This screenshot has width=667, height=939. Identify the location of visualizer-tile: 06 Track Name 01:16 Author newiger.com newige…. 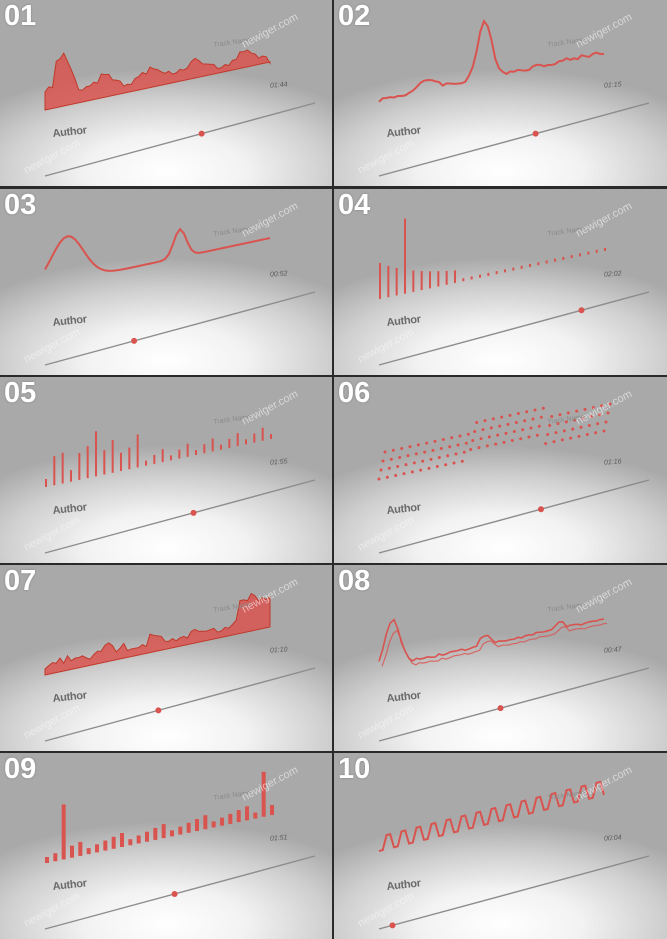
(500, 470).